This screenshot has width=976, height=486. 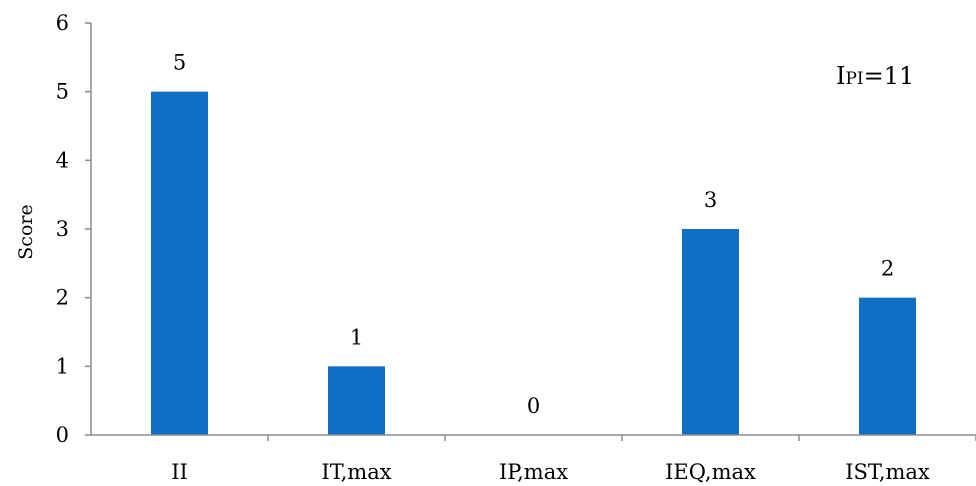 What do you see at coordinates (887, 472) in the screenshot?
I see `x-tick-label: IST,max` at bounding box center [887, 472].